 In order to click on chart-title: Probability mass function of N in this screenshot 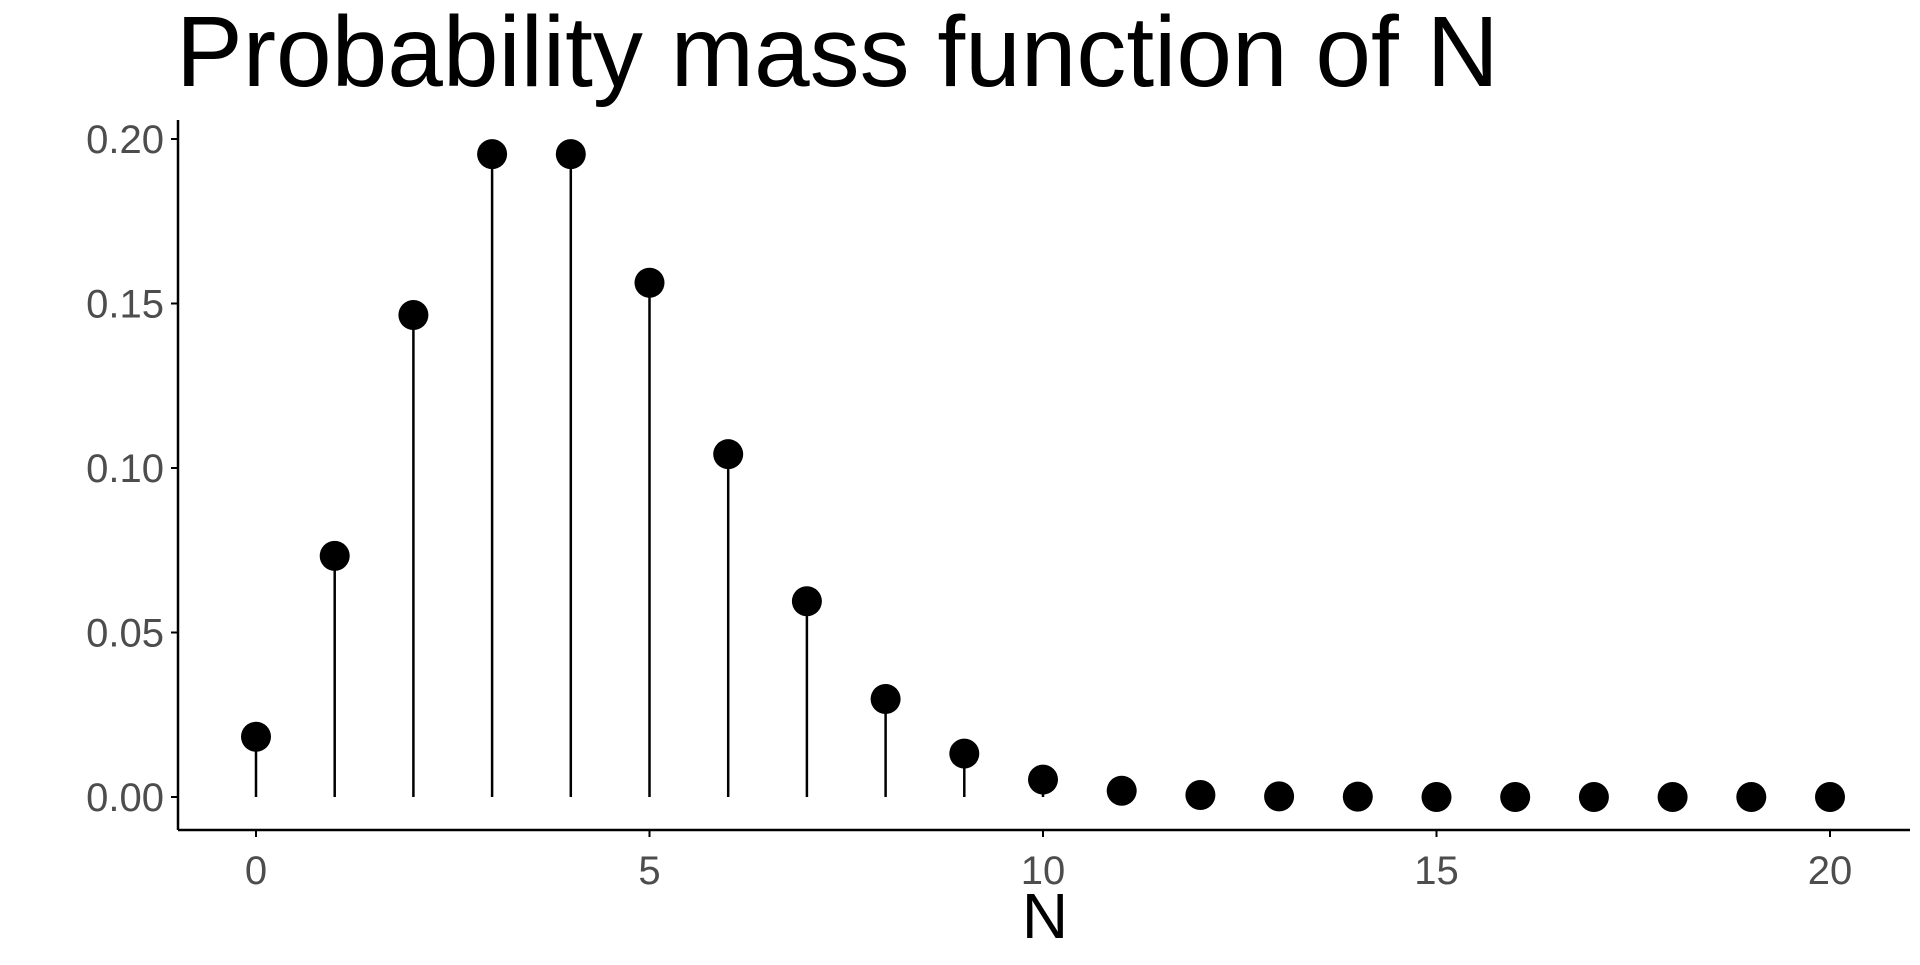, I will do `click(837, 54)`.